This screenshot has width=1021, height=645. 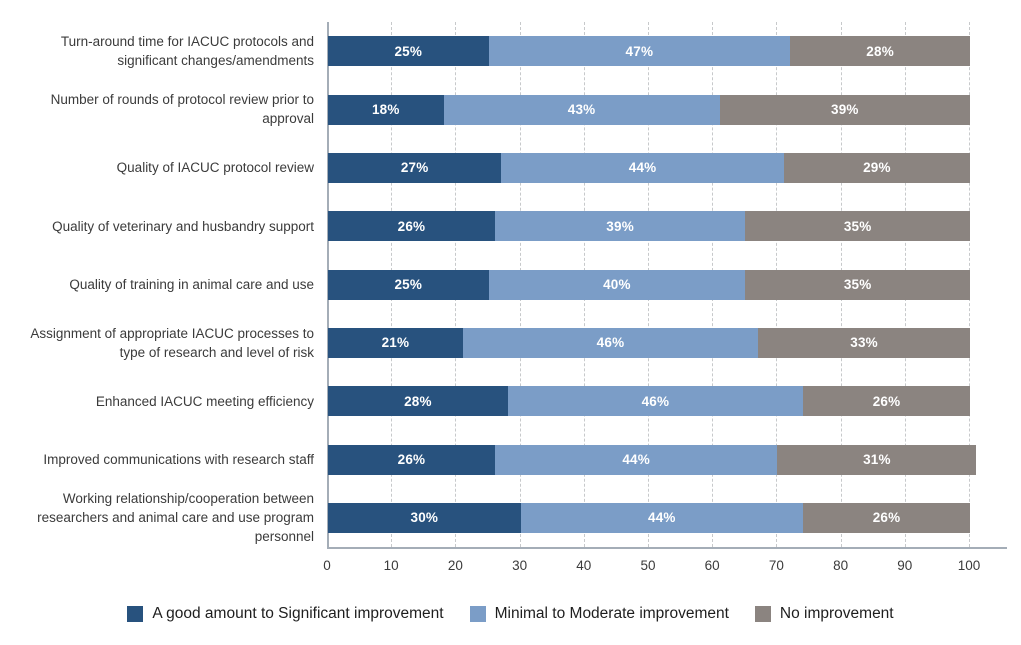 I want to click on legend-item: No improvement, so click(x=824, y=614).